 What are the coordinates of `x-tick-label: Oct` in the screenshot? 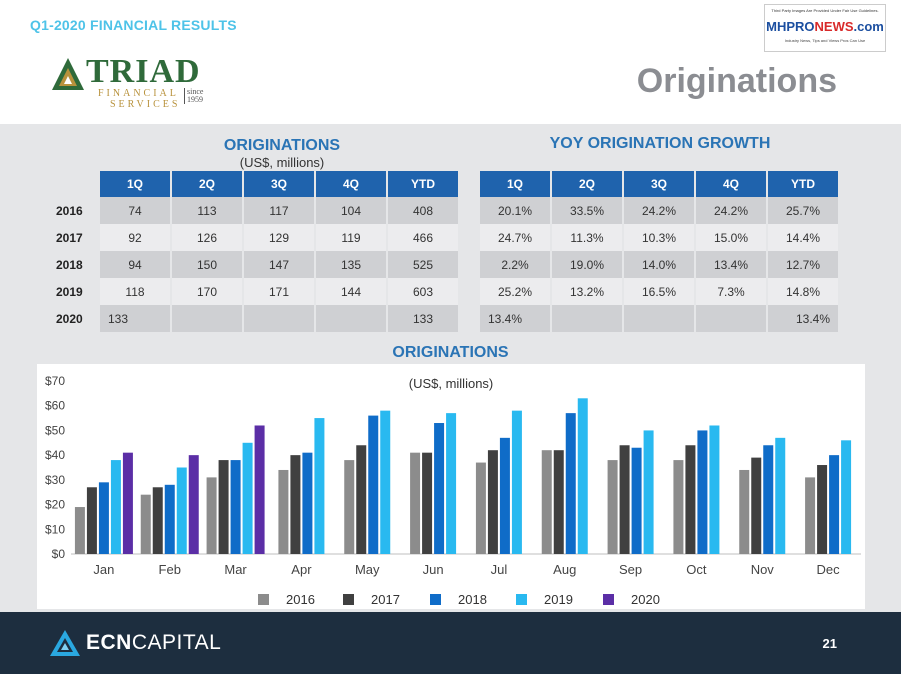 It's located at (696, 569).